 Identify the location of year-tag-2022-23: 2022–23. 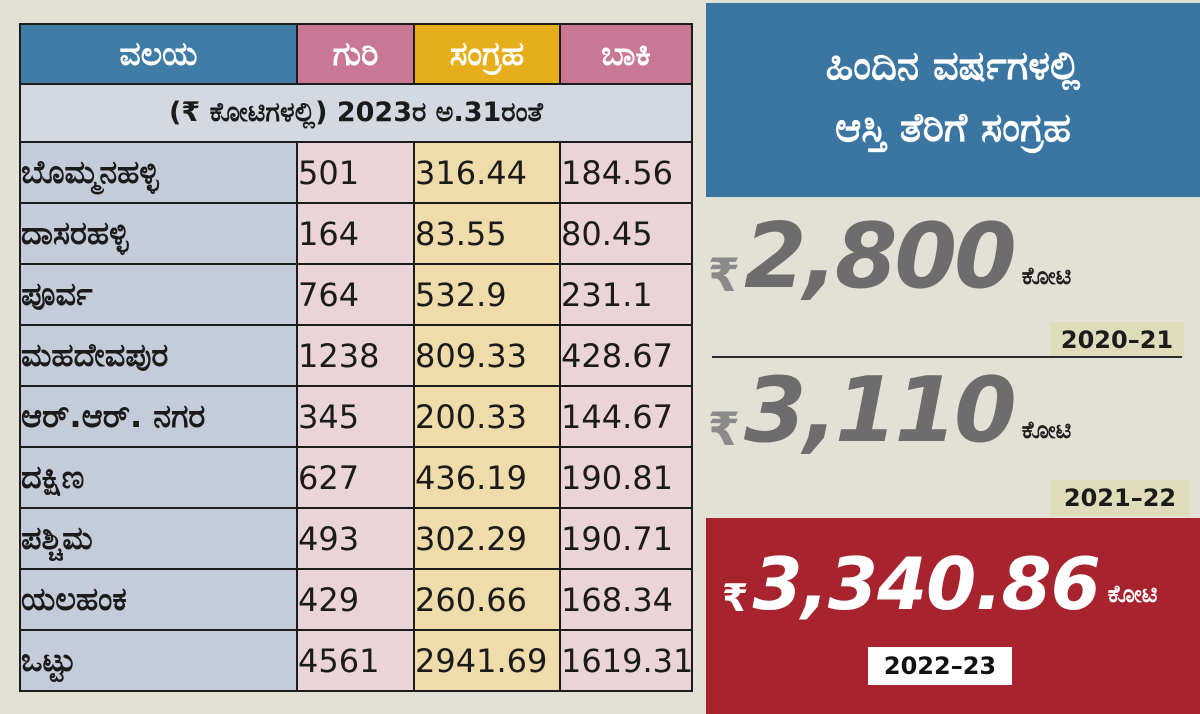
(940, 666).